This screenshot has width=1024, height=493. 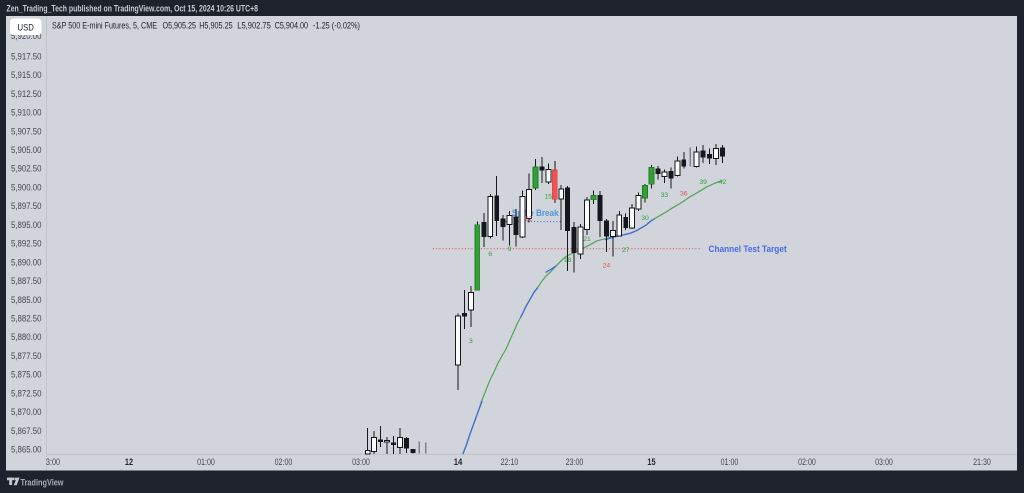 What do you see at coordinates (43, 482) in the screenshot?
I see `svg-text: TradingView` at bounding box center [43, 482].